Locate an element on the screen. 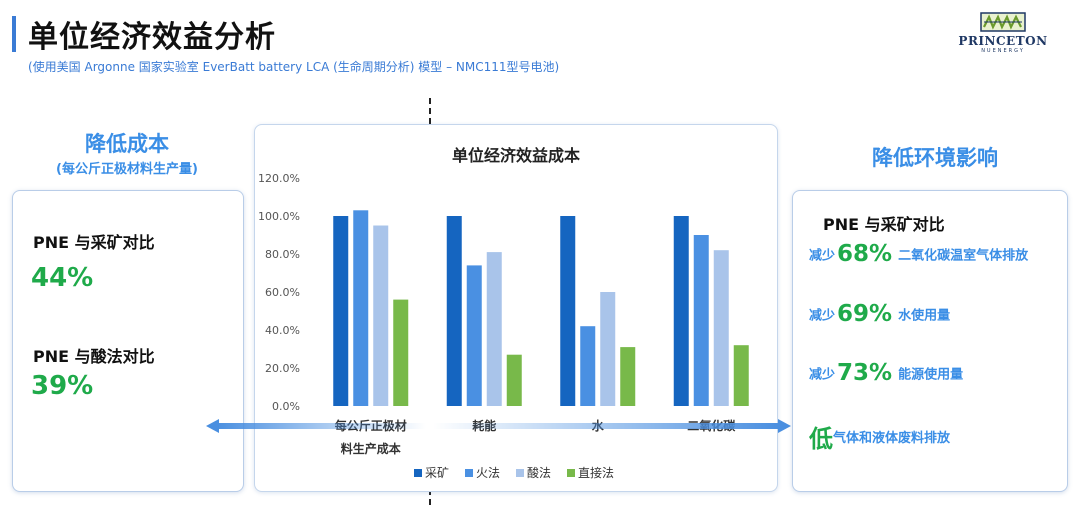  reduction-text: 水使用量 is located at coordinates (924, 316).